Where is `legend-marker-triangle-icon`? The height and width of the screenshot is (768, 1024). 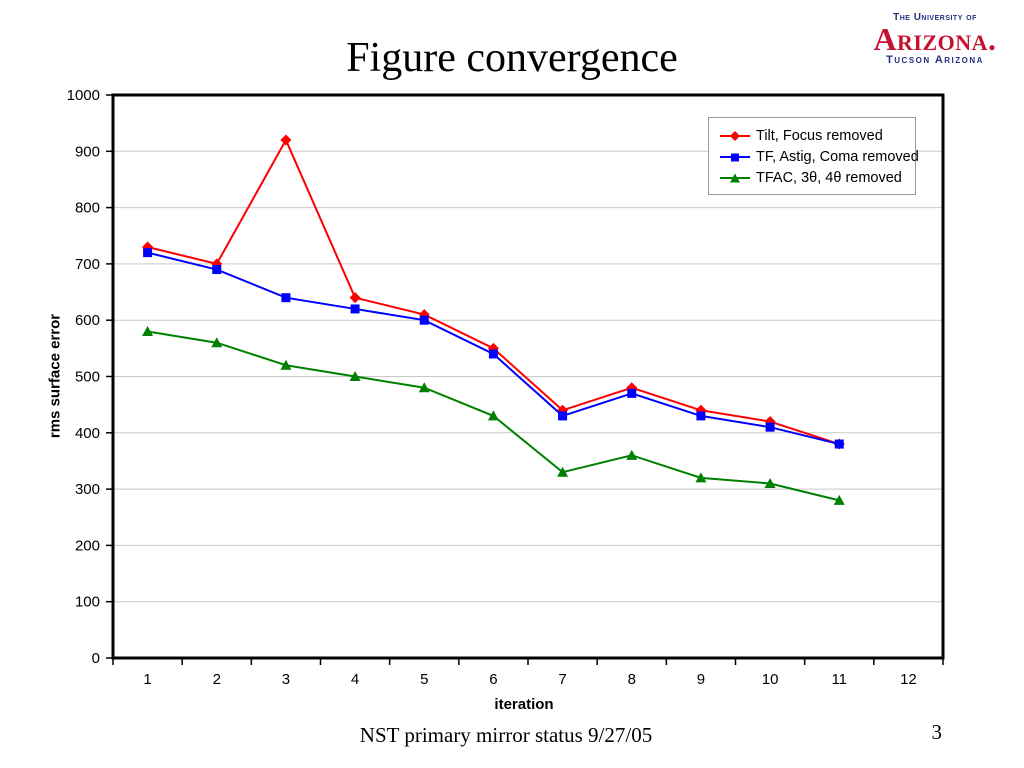 legend-marker-triangle-icon is located at coordinates (735, 177).